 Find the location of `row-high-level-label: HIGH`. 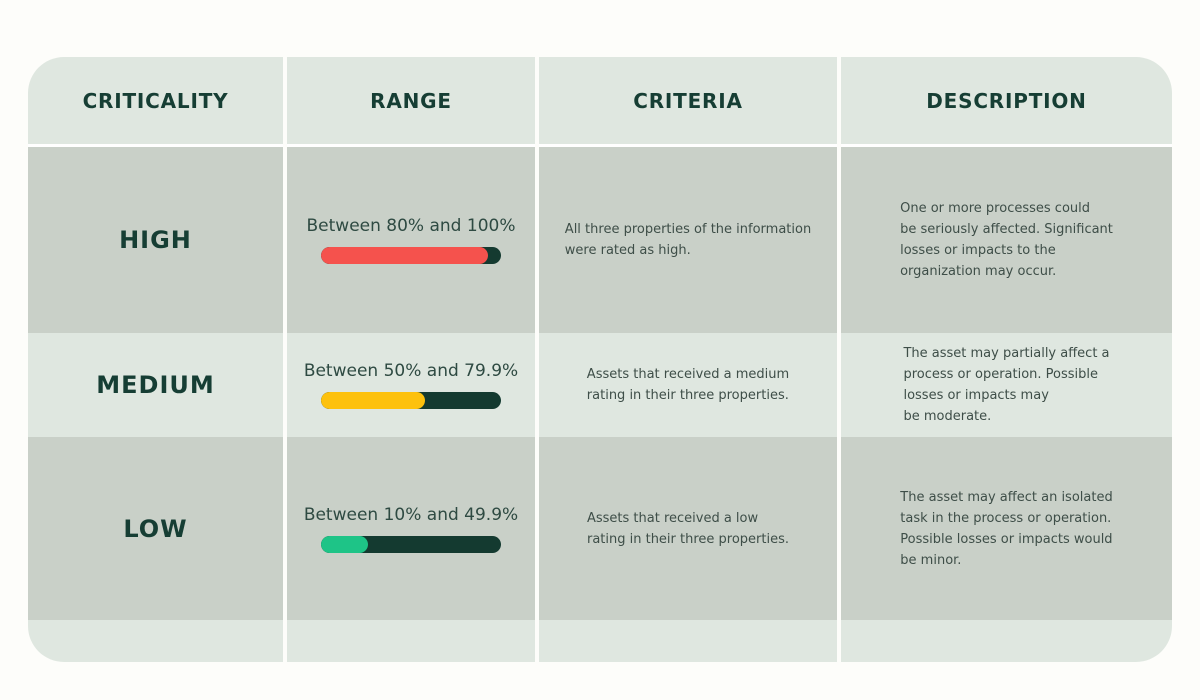

row-high-level-label: HIGH is located at coordinates (155, 240).